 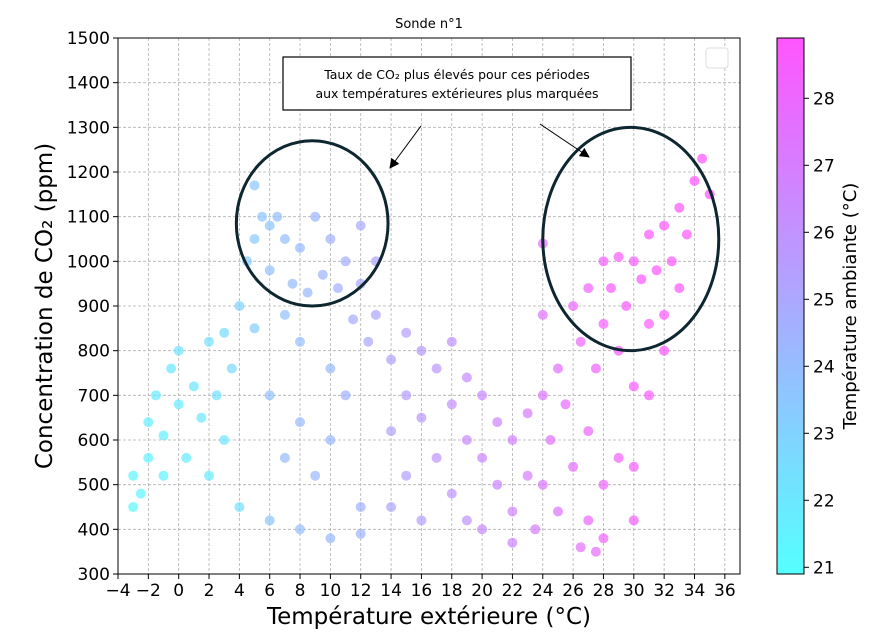 What do you see at coordinates (391, 591) in the screenshot?
I see `x-tick-label: 14` at bounding box center [391, 591].